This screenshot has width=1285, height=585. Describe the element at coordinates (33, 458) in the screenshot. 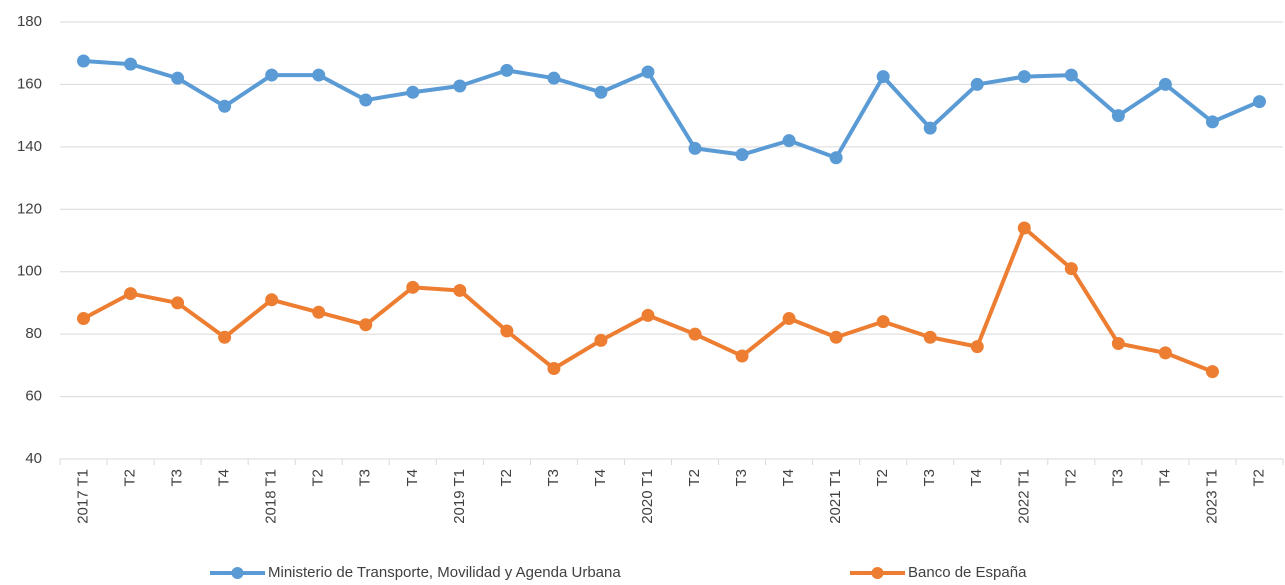

I see `y-tick-label: 40` at that location.